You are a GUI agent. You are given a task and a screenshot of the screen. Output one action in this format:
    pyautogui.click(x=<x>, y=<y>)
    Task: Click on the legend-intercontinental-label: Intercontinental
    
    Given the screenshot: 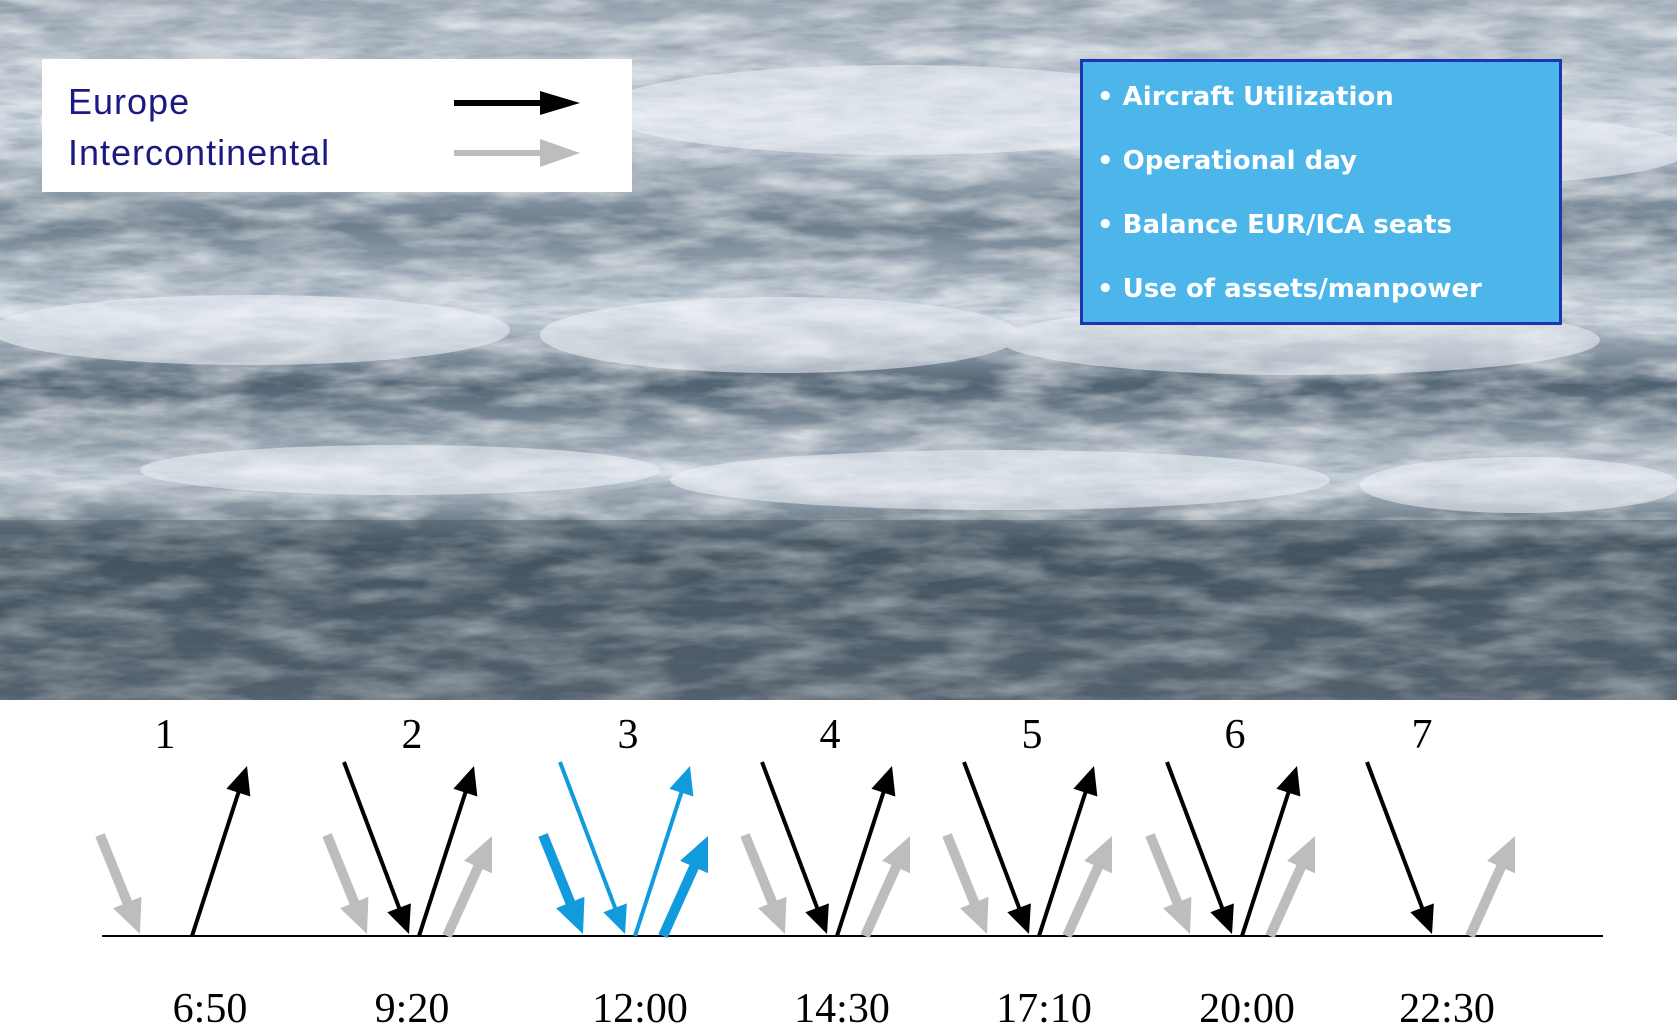 What is the action you would take?
    pyautogui.click(x=199, y=152)
    